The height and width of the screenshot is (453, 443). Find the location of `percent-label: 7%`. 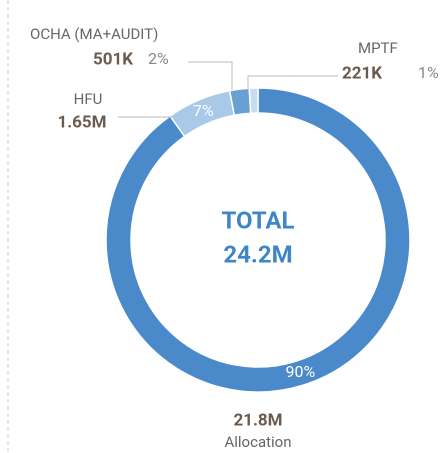

percent-label: 7% is located at coordinates (203, 110).